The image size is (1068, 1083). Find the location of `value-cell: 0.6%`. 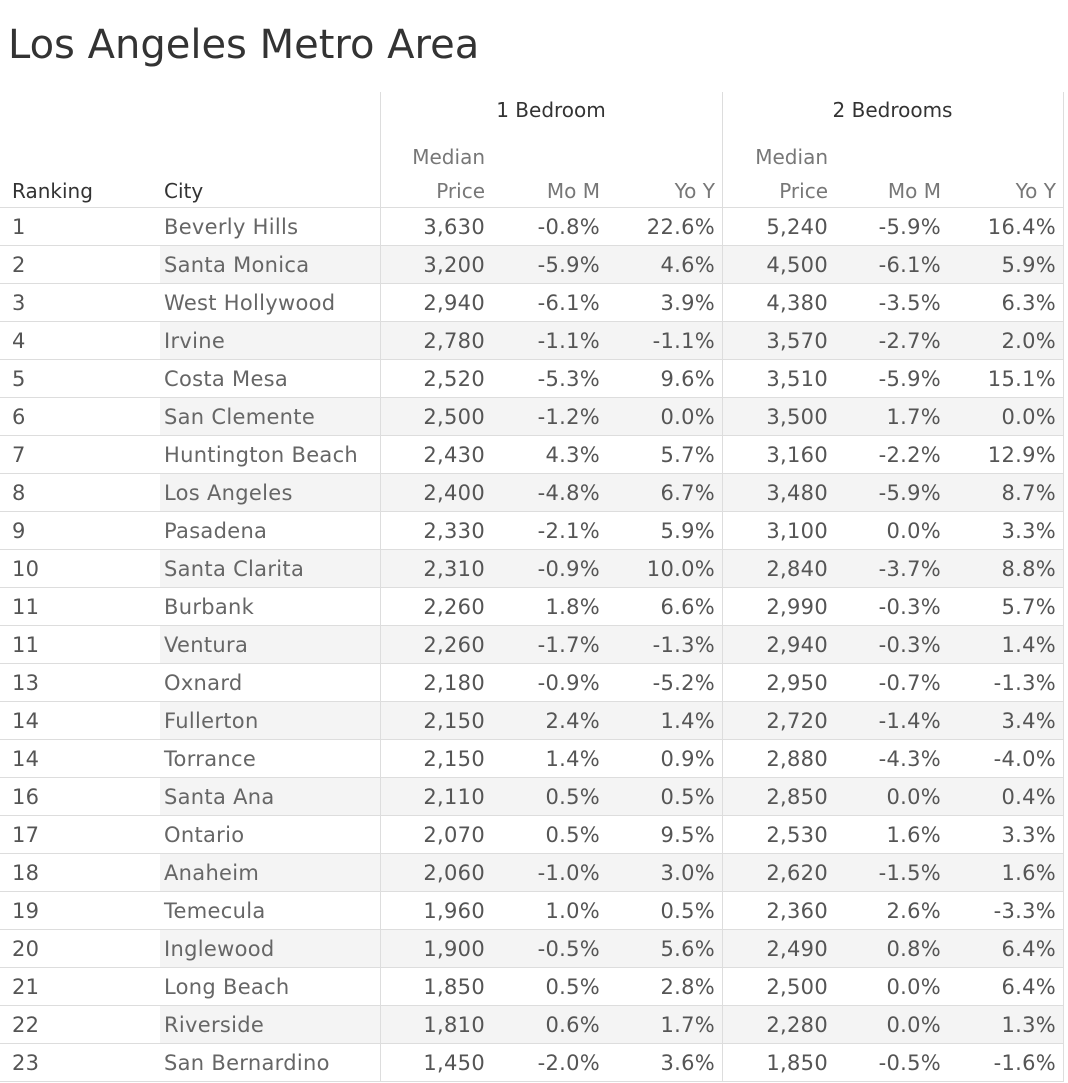

value-cell: 0.6% is located at coordinates (572, 1025).